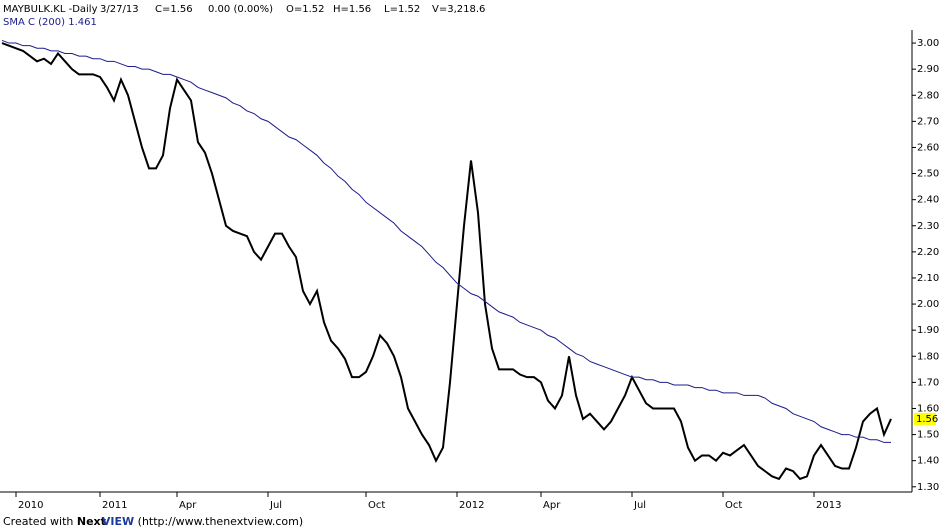 The image size is (951, 531). I want to click on y-tick-label: 2.30, so click(928, 226).